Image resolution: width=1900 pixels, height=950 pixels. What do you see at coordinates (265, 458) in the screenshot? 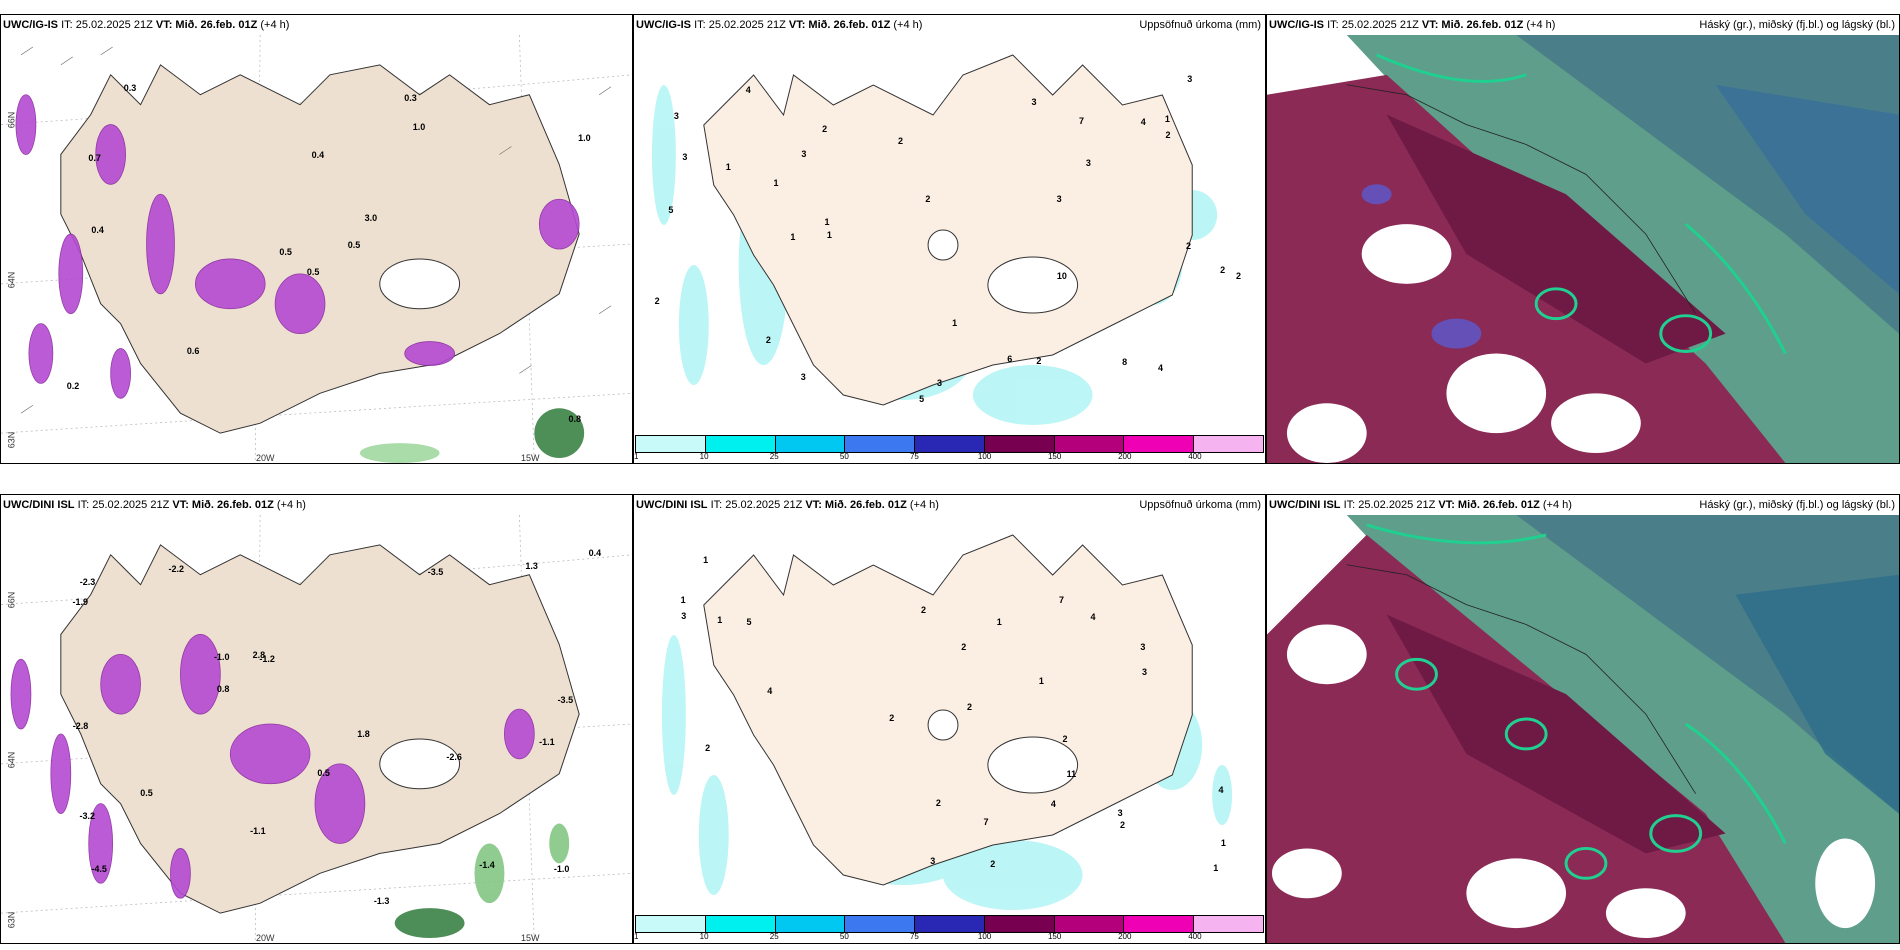
I see `lon-label-20w: 20W` at bounding box center [265, 458].